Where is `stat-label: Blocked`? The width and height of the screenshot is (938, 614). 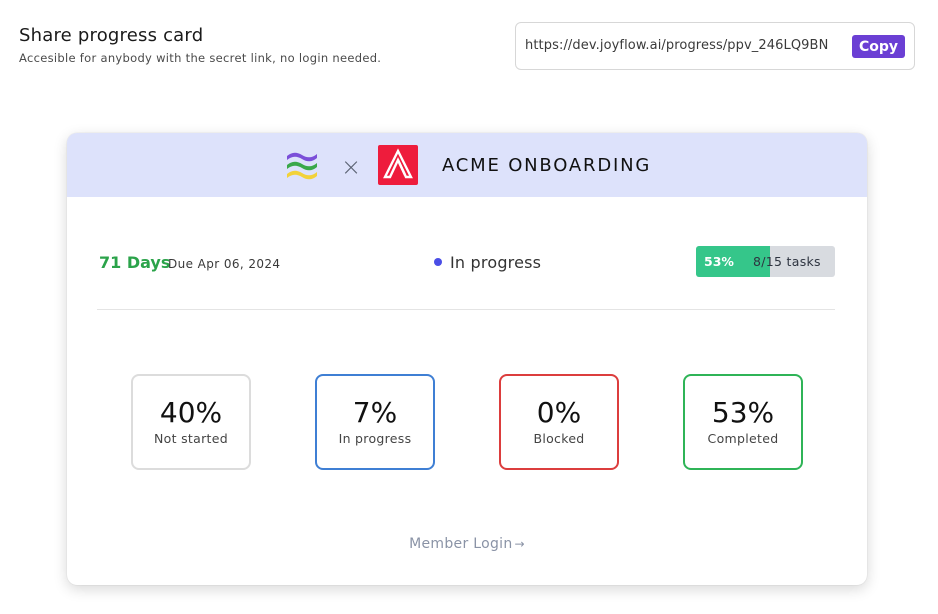 stat-label: Blocked is located at coordinates (559, 438).